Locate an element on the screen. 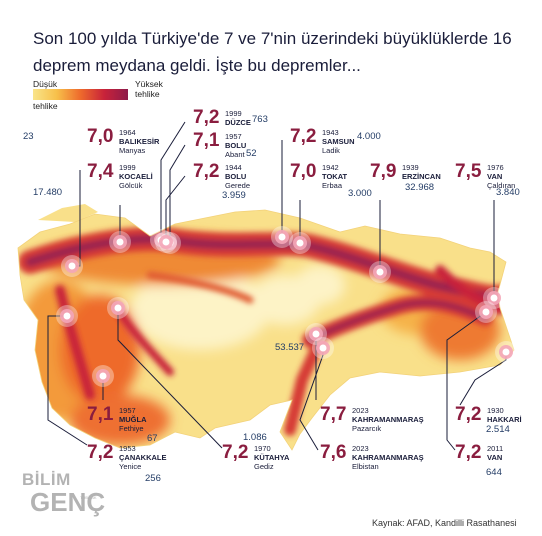 This screenshot has height=536, width=542. quake-year: 1964 is located at coordinates (127, 132).